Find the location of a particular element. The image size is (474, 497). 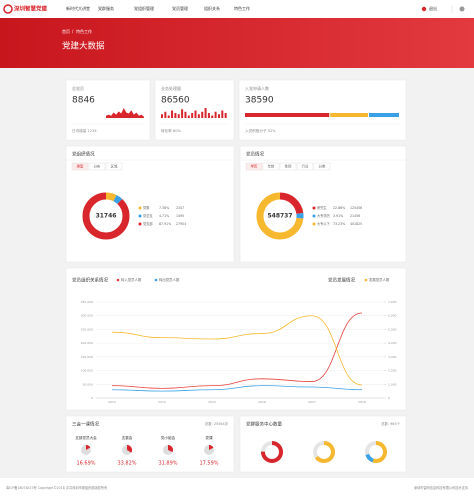

breadcrumb: 首页 is located at coordinates (66, 31).